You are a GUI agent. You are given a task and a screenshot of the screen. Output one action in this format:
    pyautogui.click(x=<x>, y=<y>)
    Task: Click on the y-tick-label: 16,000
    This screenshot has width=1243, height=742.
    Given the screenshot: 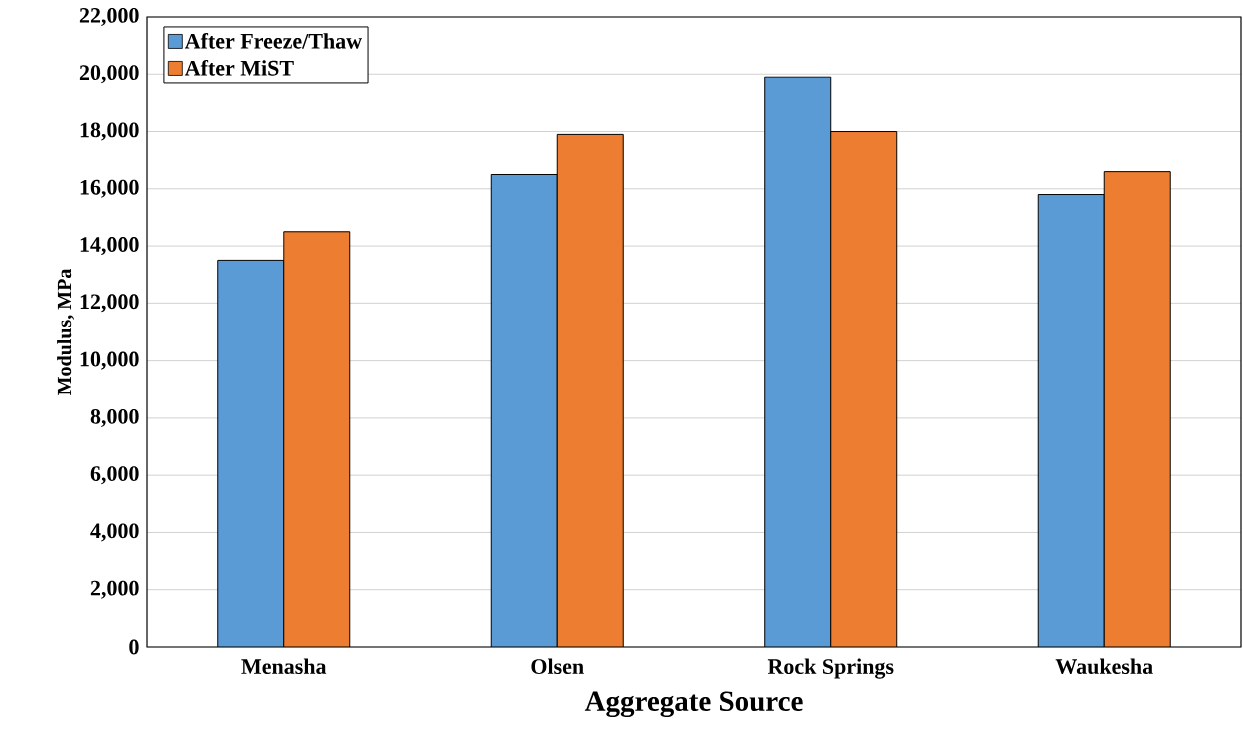 What is the action you would take?
    pyautogui.click(x=109, y=188)
    